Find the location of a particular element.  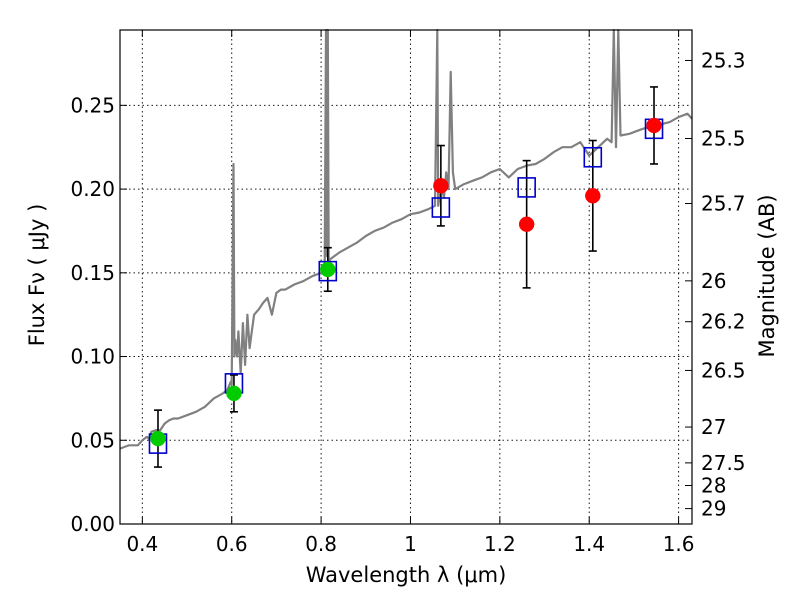

y-tick-label: 0.10 is located at coordinates (92, 357).